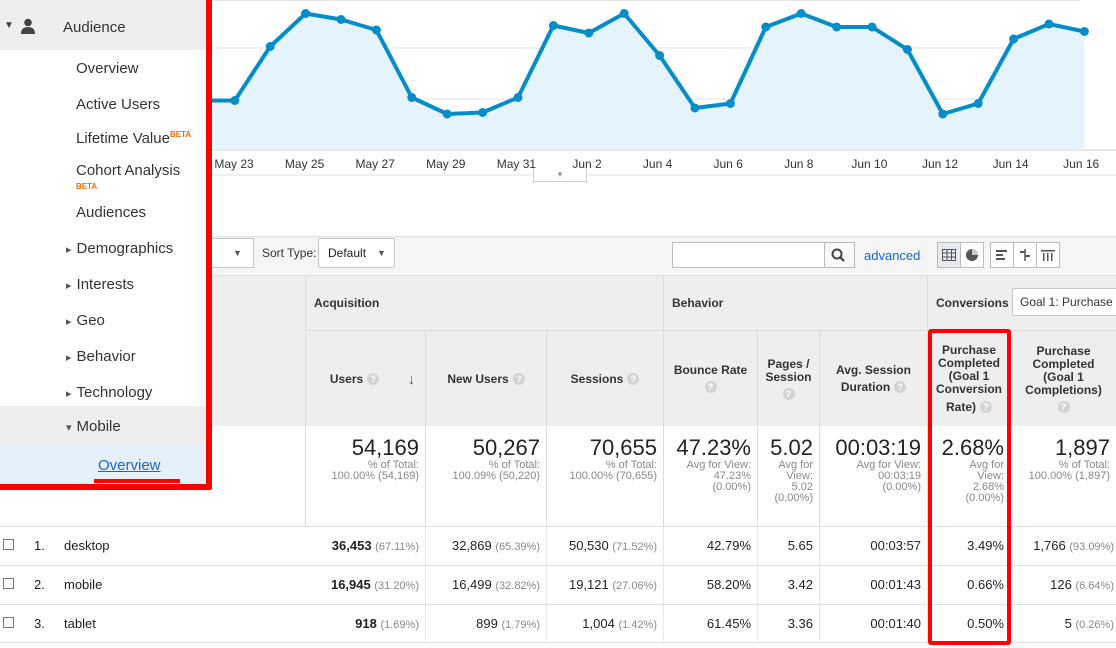  I want to click on sidebar-item-geo: ▸ Geo, so click(85, 320).